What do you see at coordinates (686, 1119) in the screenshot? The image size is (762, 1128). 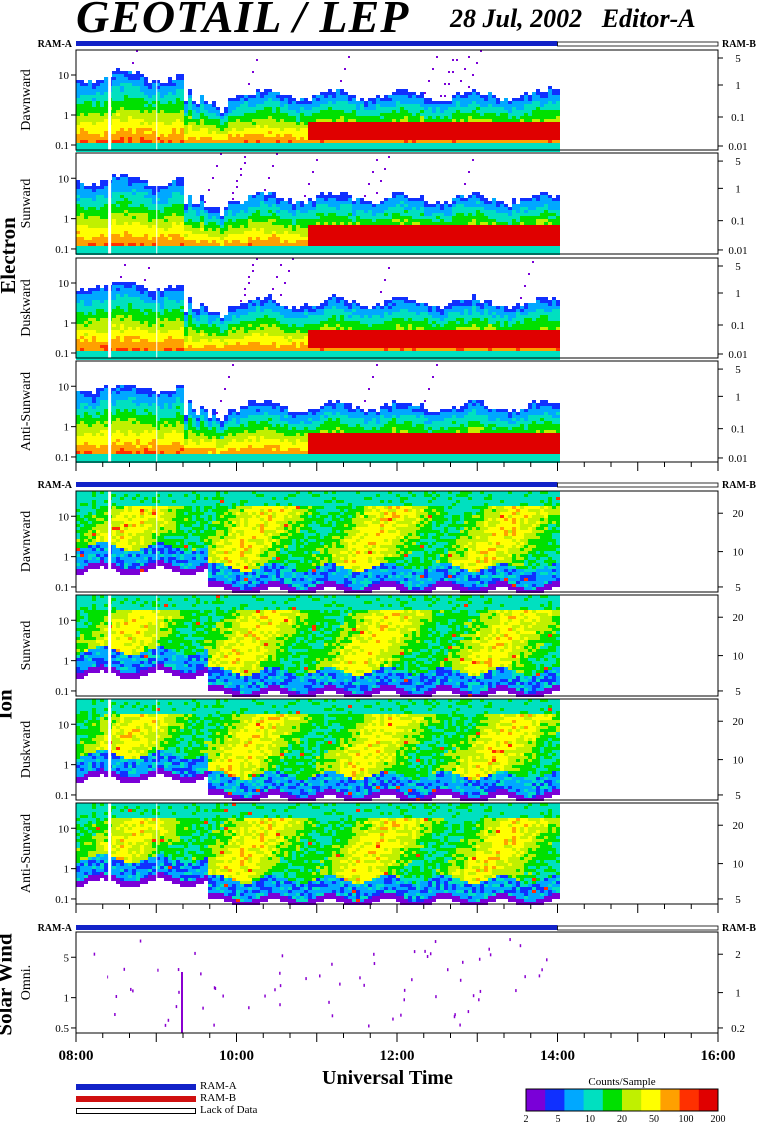 I see `colorbar-tick: 100` at bounding box center [686, 1119].